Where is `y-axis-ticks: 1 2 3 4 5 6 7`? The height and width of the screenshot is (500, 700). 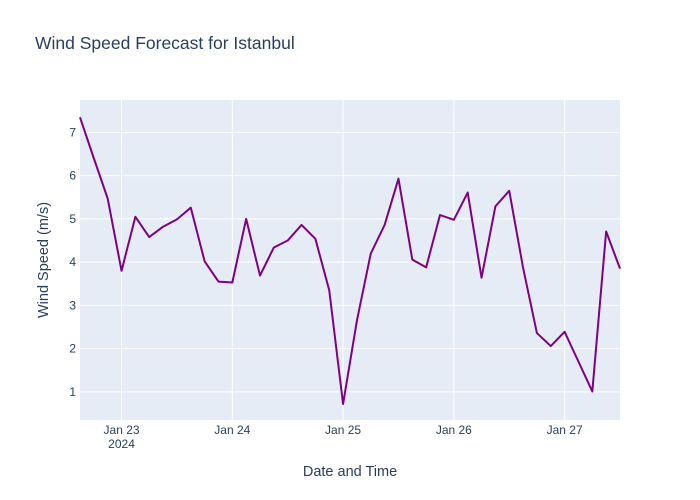
y-axis-ticks: 1 2 3 4 5 6 7 is located at coordinates (72, 261).